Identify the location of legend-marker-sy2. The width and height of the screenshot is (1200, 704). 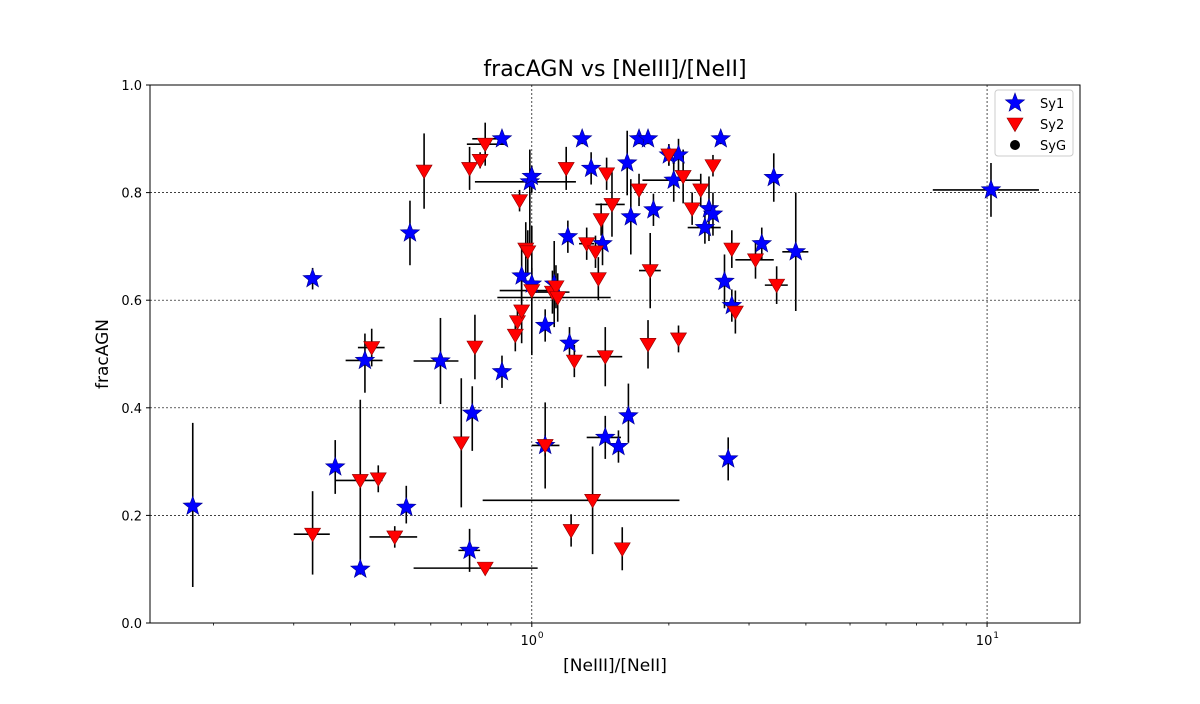
(1015, 125).